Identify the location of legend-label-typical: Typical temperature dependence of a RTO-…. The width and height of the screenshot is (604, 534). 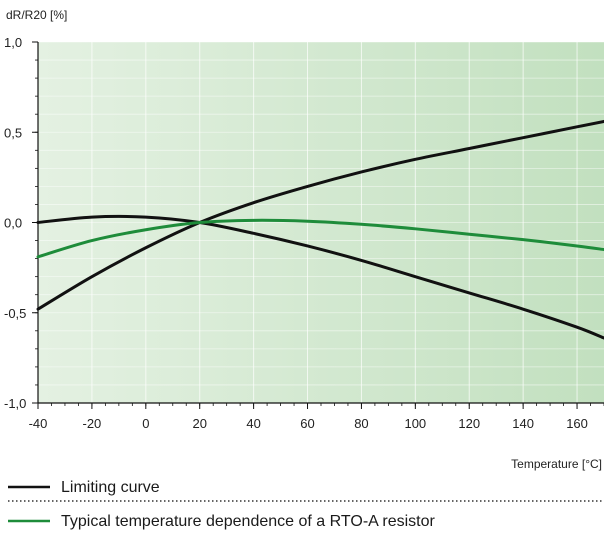
(248, 521).